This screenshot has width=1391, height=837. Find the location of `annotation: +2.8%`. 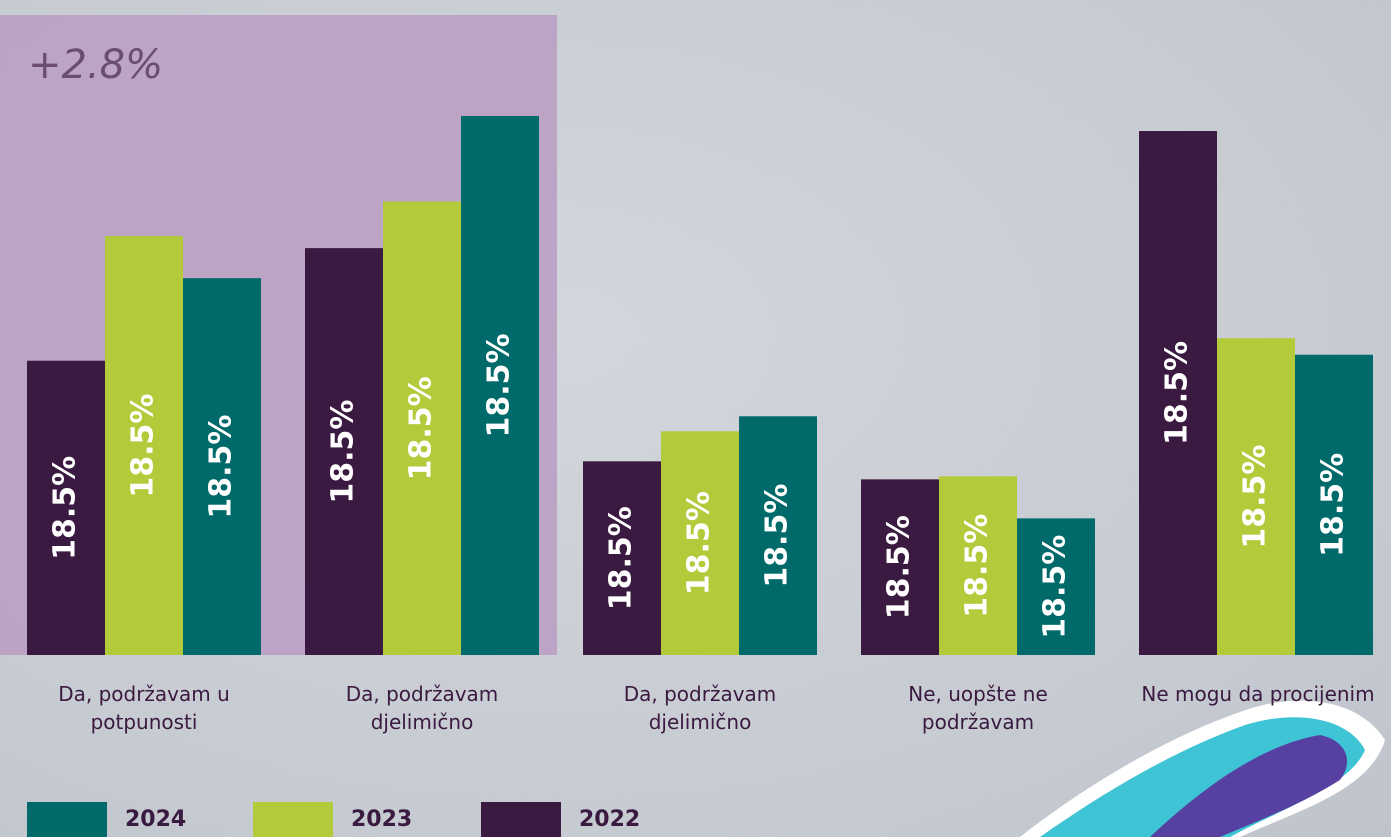

annotation: +2.8% is located at coordinates (95, 65).